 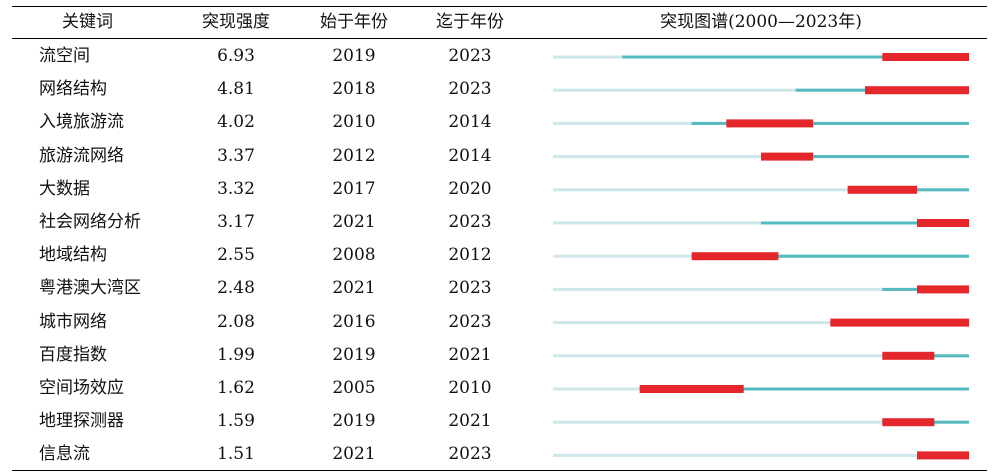 What do you see at coordinates (354, 155) in the screenshot?
I see `begin-year-cell: 2012` at bounding box center [354, 155].